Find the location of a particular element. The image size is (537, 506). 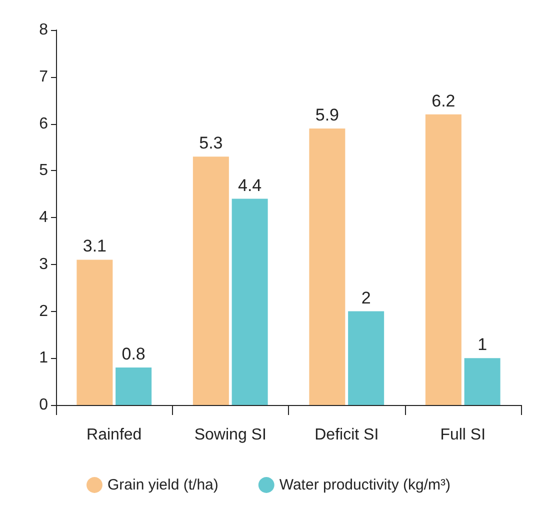

y-tick-label: 4 is located at coordinates (43, 217).